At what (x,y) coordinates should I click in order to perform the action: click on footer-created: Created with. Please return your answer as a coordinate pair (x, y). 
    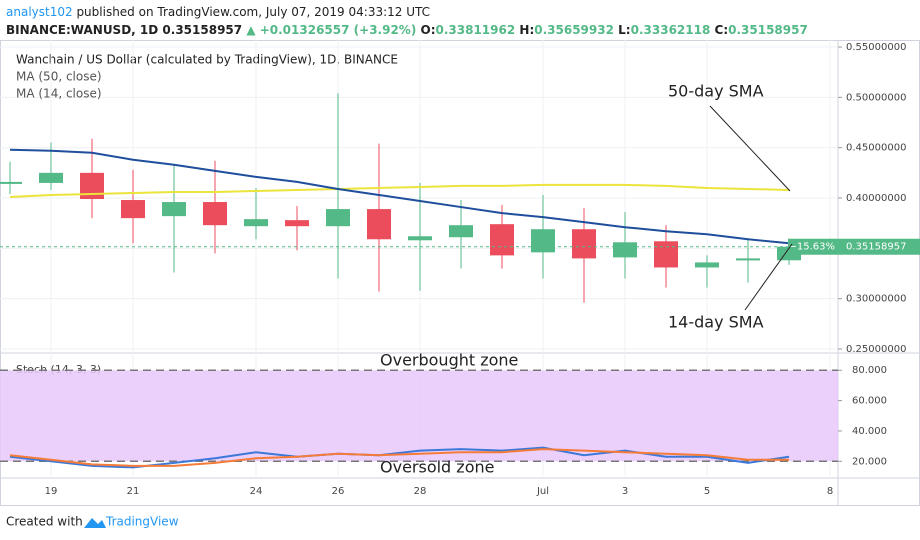
    Looking at the image, I should click on (44, 522).